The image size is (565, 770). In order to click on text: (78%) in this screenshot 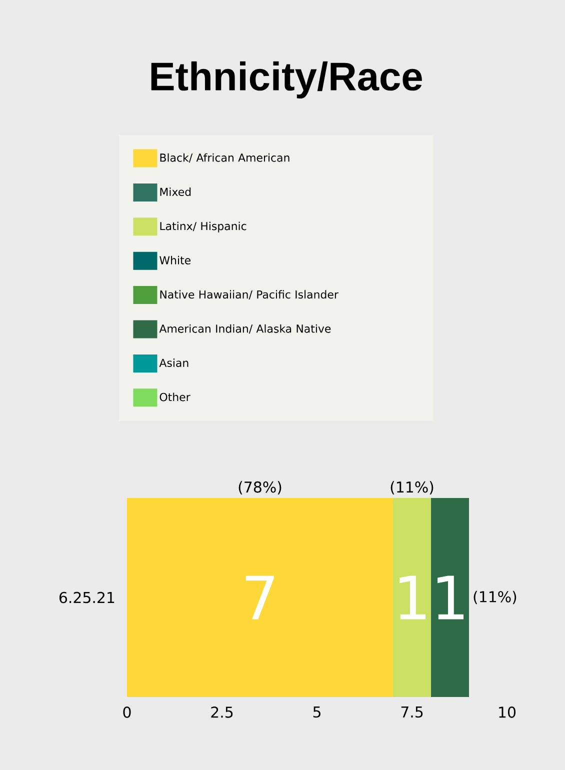, I will do `click(260, 487)`.